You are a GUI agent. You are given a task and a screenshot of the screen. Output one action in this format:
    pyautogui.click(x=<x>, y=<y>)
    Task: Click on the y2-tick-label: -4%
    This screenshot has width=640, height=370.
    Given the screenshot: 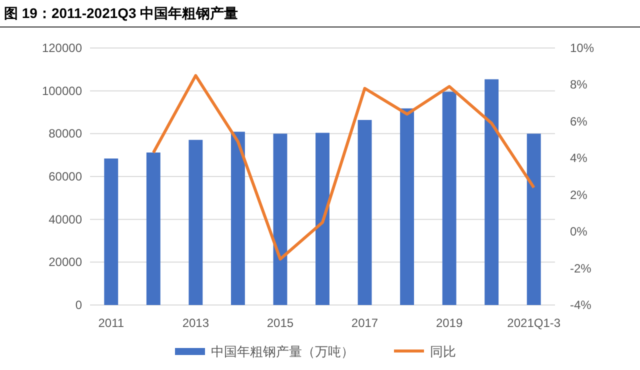 What is the action you would take?
    pyautogui.click(x=581, y=305)
    